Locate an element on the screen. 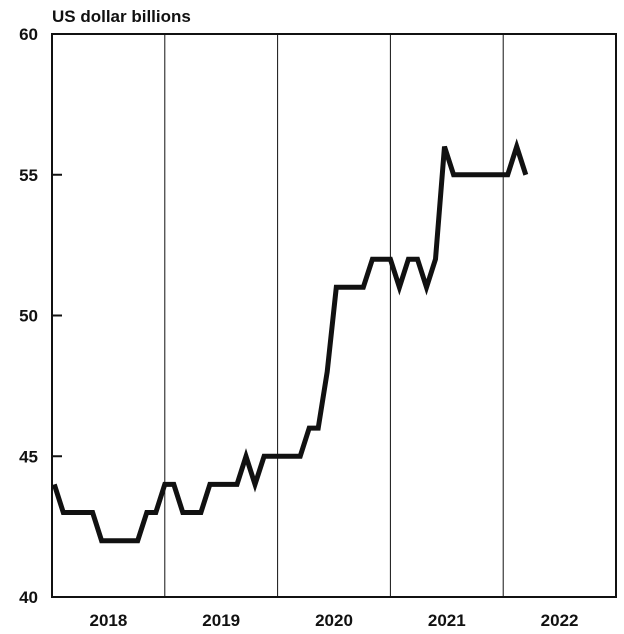 This screenshot has width=624, height=634. y-tick-marks is located at coordinates (57, 315).